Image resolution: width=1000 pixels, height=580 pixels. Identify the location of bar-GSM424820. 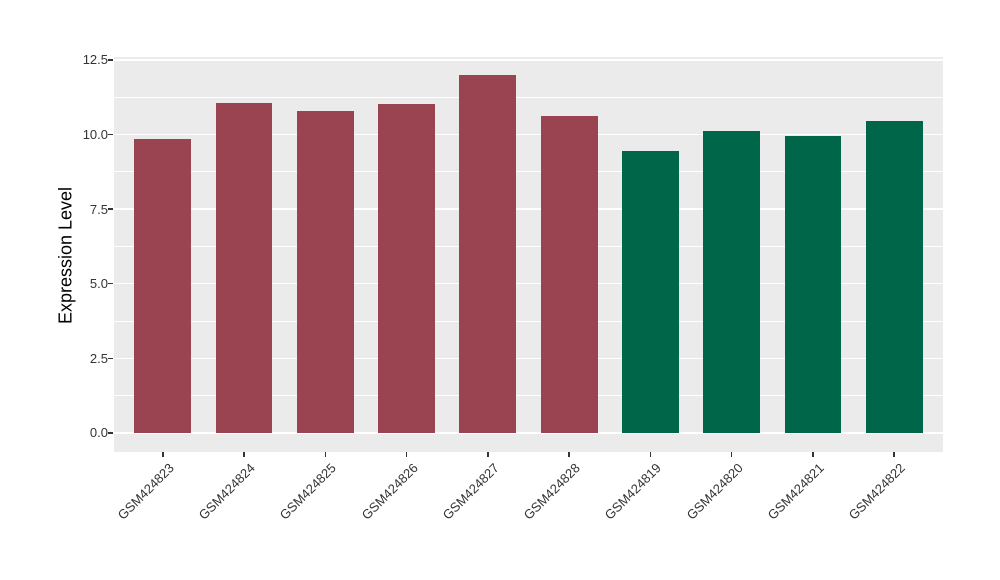
(732, 281).